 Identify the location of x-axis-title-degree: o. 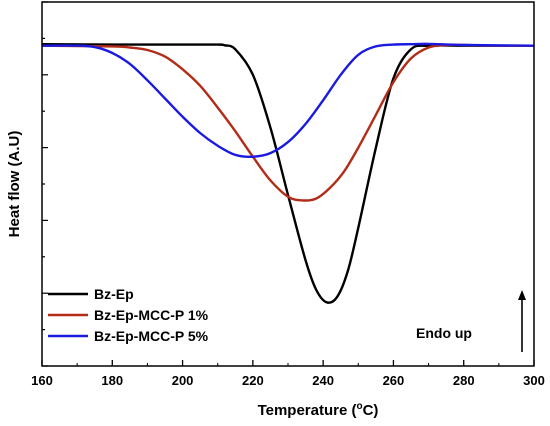
(359, 406).